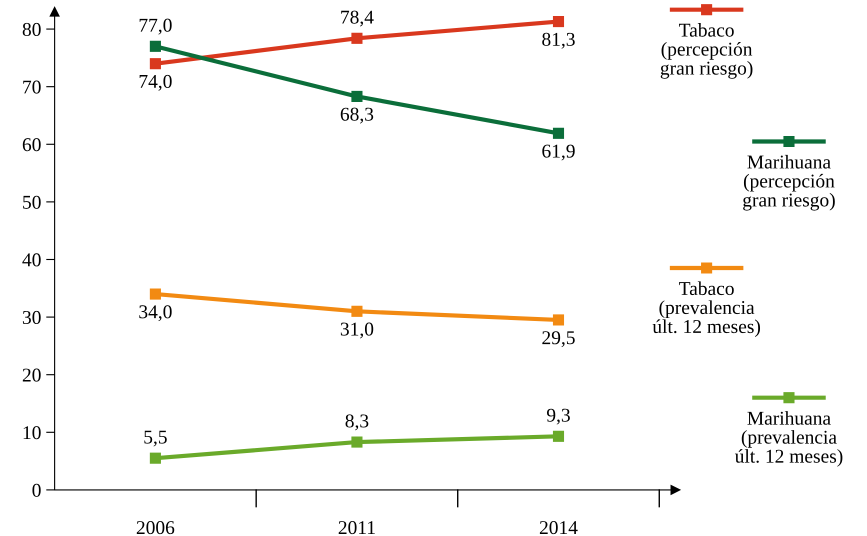 This screenshot has height=536, width=867. Describe the element at coordinates (357, 330) in the screenshot. I see `data-label: 31,0` at that location.